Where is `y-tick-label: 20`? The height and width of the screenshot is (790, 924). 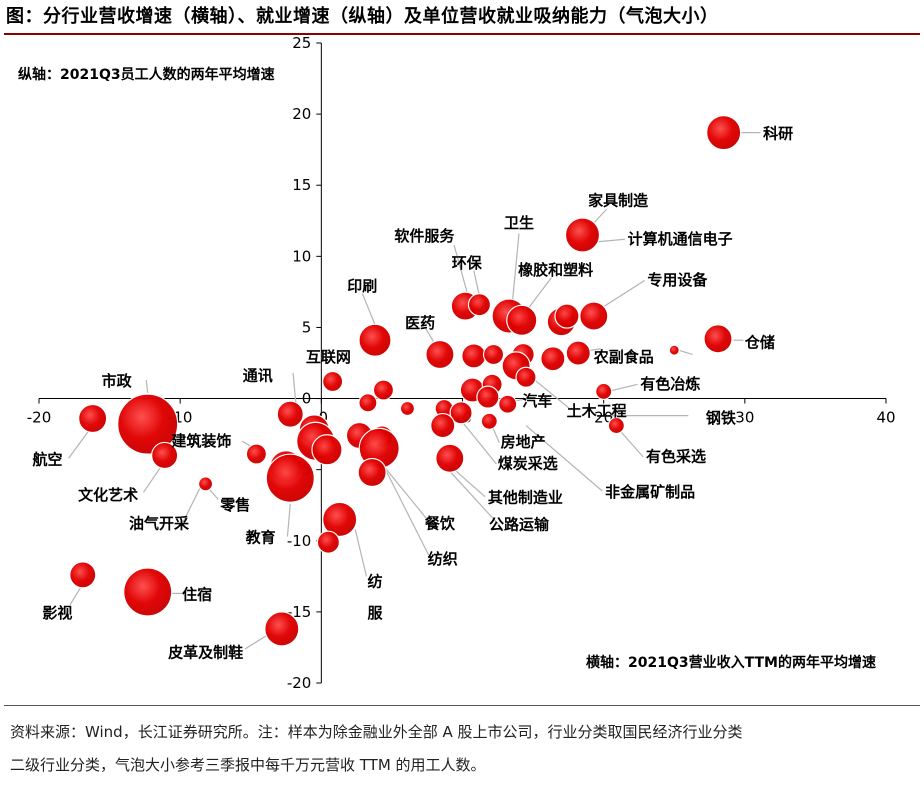
y-tick-label: 20 is located at coordinates (301, 114).